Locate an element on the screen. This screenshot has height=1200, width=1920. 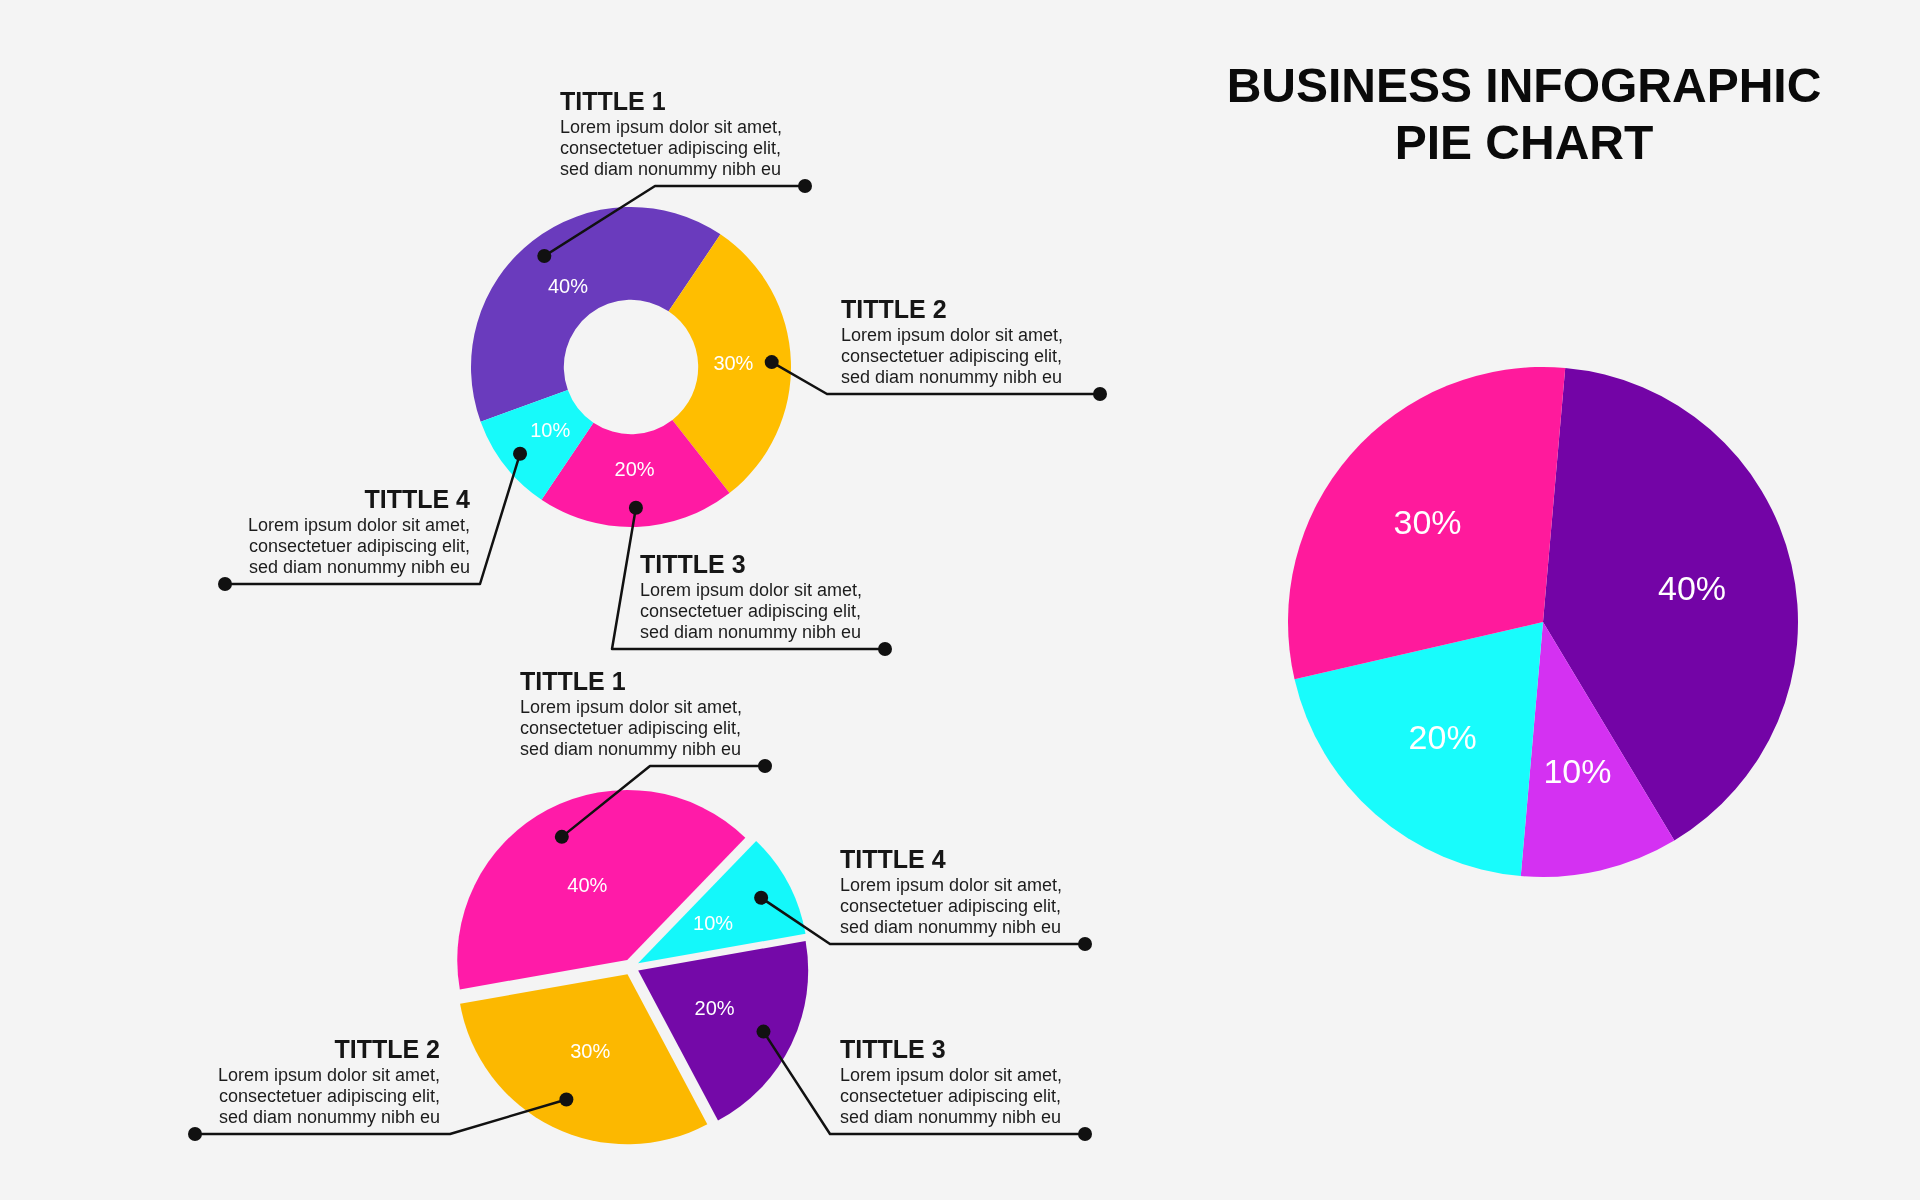
chart-title: BUSINESS INFOGRAPHIC PIE CHART is located at coordinates (1524, 114).